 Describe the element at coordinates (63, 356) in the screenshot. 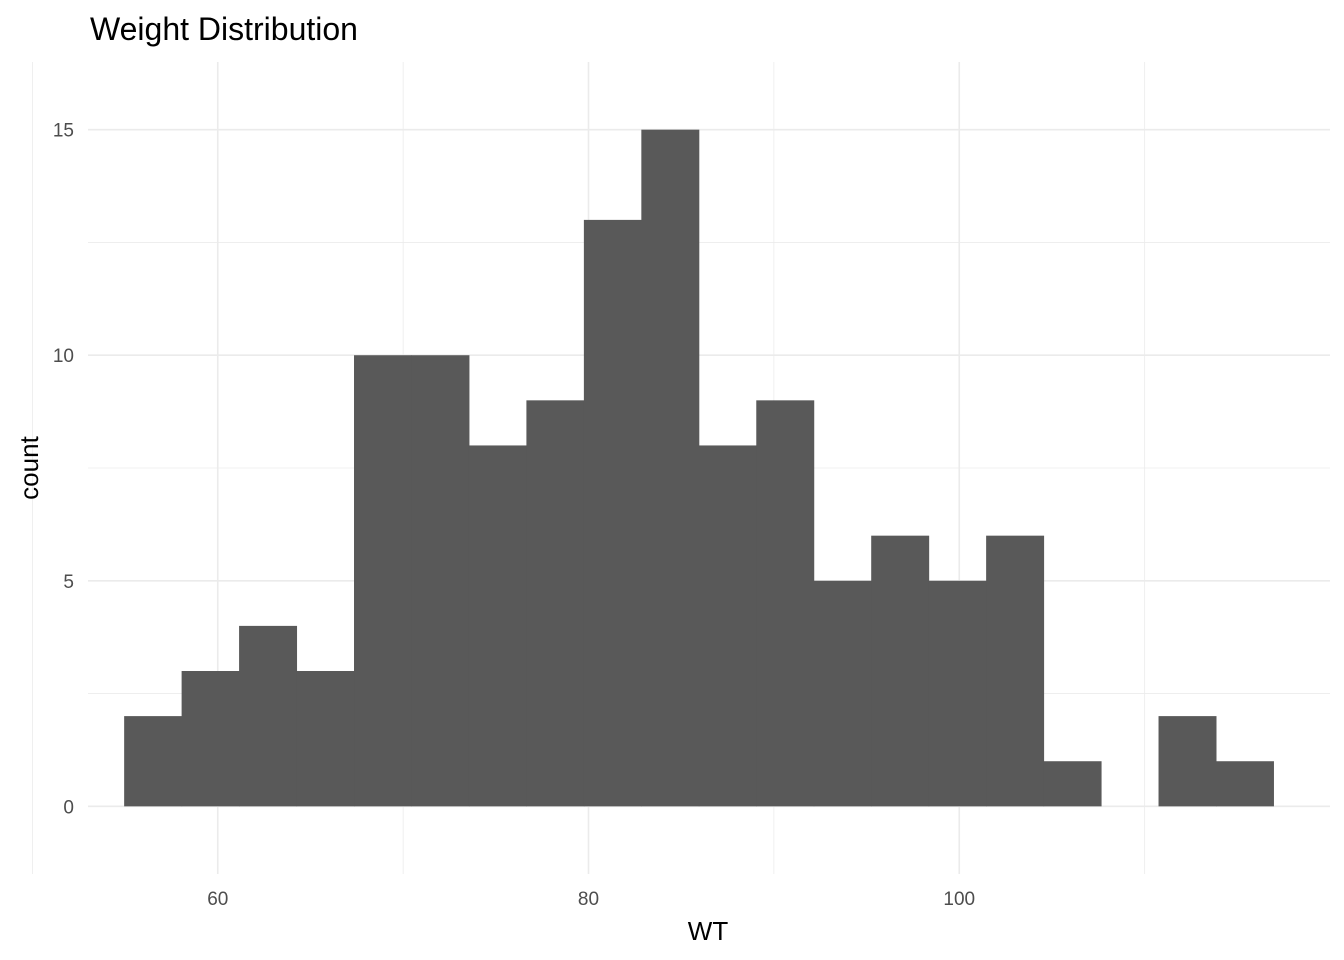

I see `y-tick-label: 10` at that location.